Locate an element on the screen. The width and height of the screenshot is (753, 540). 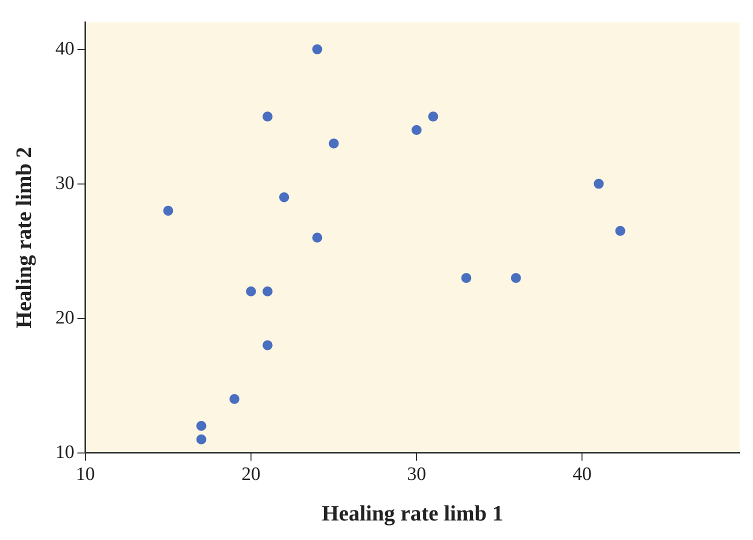
x-tick-label: 40 is located at coordinates (582, 475).